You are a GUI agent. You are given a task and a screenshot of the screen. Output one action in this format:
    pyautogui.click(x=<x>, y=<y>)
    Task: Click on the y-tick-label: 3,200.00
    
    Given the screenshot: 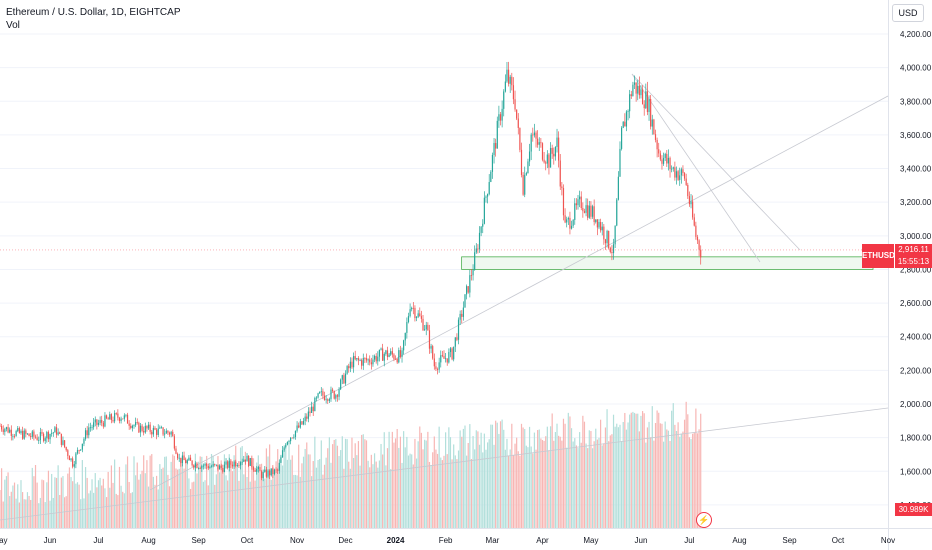 What is the action you would take?
    pyautogui.click(x=916, y=202)
    